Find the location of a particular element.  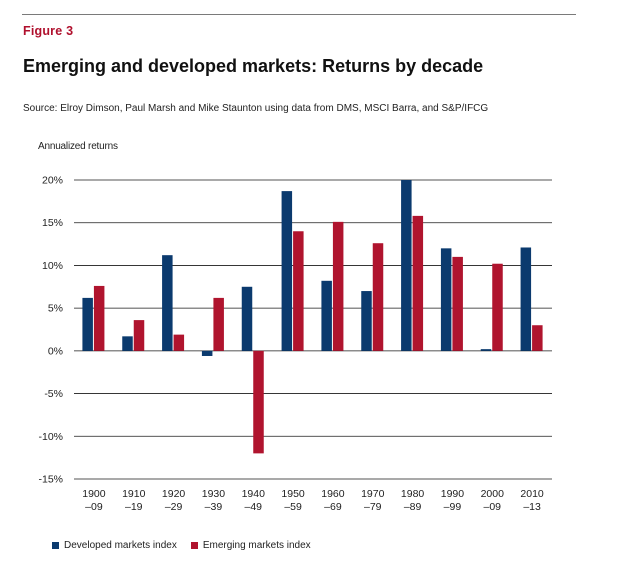

legend-item-emerging: Emerging markets index is located at coordinates (250, 545).